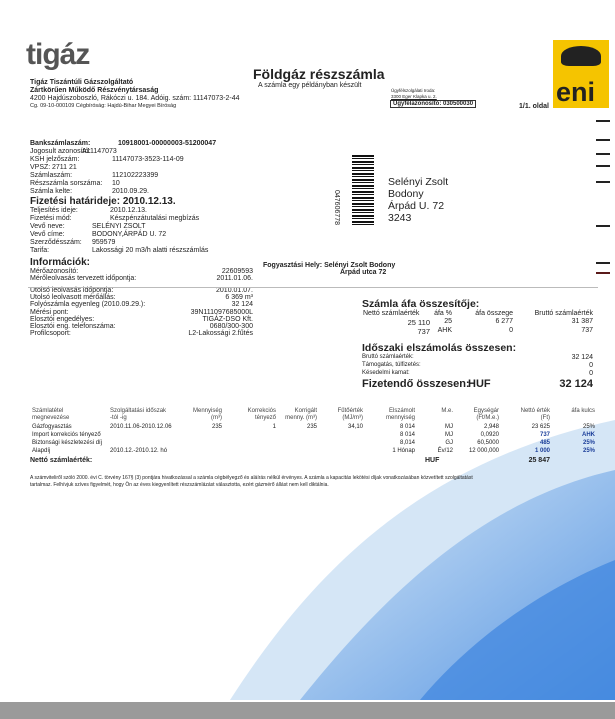 This screenshot has width=615, height=719. I want to click on detail-label: Számlaszám:, so click(51, 175).